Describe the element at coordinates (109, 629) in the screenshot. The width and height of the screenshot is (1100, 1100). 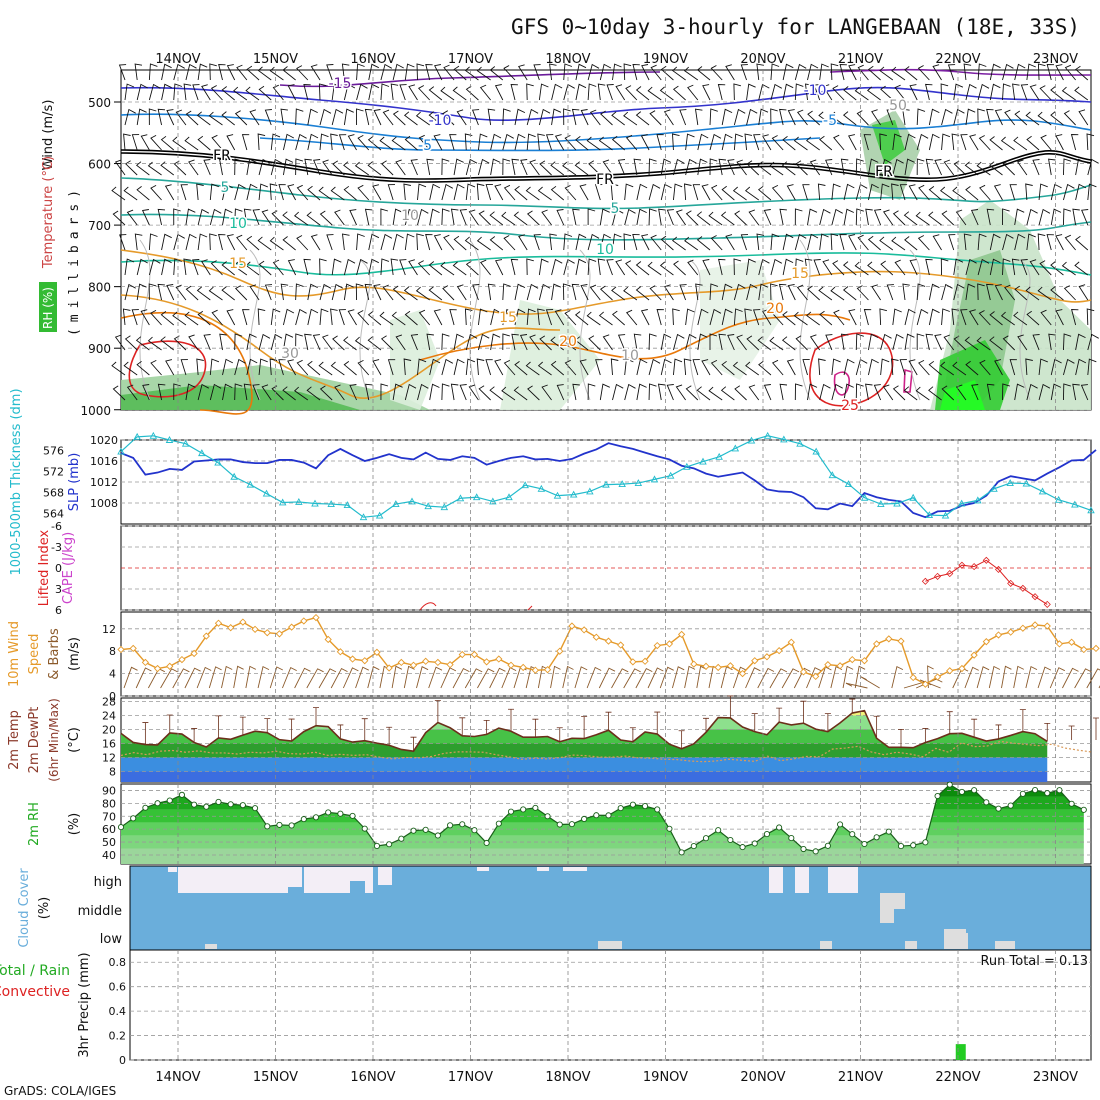
I see `wind-tick-label: 12` at that location.